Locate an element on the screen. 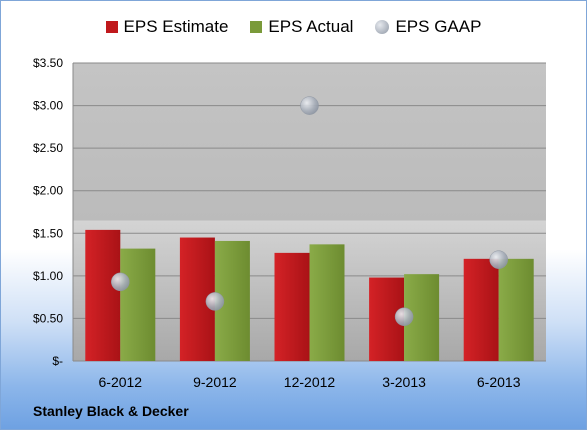 The height and width of the screenshot is (430, 587). legend-label-eps-estimate: EPS Estimate is located at coordinates (176, 26).